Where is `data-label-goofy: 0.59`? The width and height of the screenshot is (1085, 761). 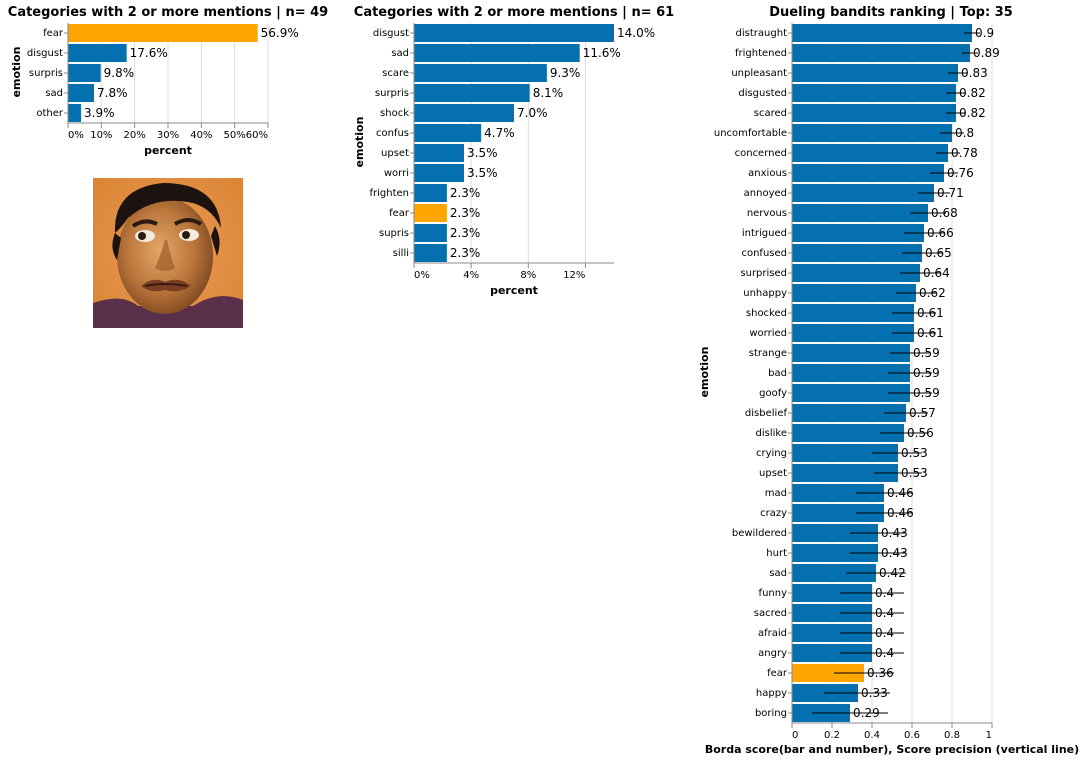
data-label-goofy: 0.59 is located at coordinates (926, 393).